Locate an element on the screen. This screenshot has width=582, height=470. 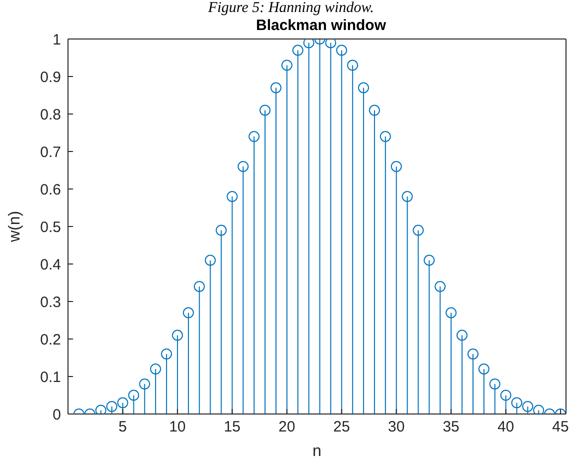
y-axis-title: w(n) is located at coordinates (15, 227).